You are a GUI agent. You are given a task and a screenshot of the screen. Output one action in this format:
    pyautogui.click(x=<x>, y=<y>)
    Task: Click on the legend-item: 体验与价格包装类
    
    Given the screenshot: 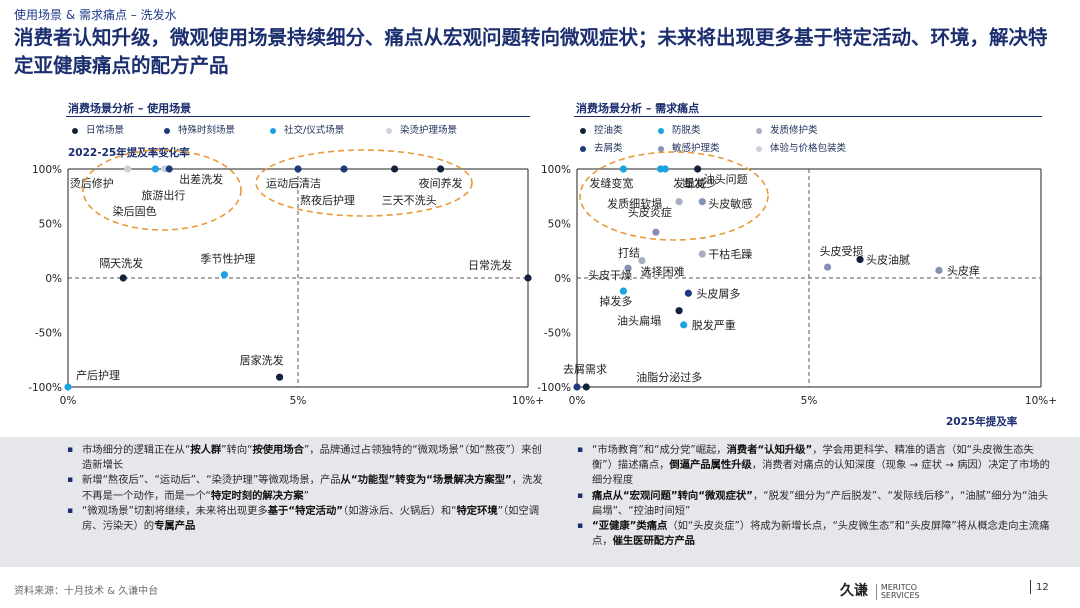 What is the action you would take?
    pyautogui.click(x=801, y=147)
    